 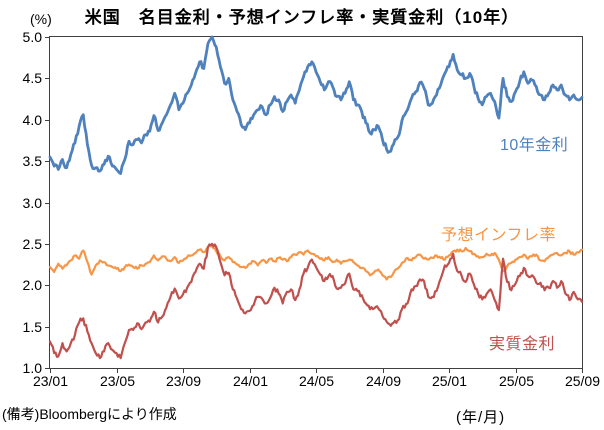 I want to click on x-tick-label: 25/01, so click(x=449, y=381).